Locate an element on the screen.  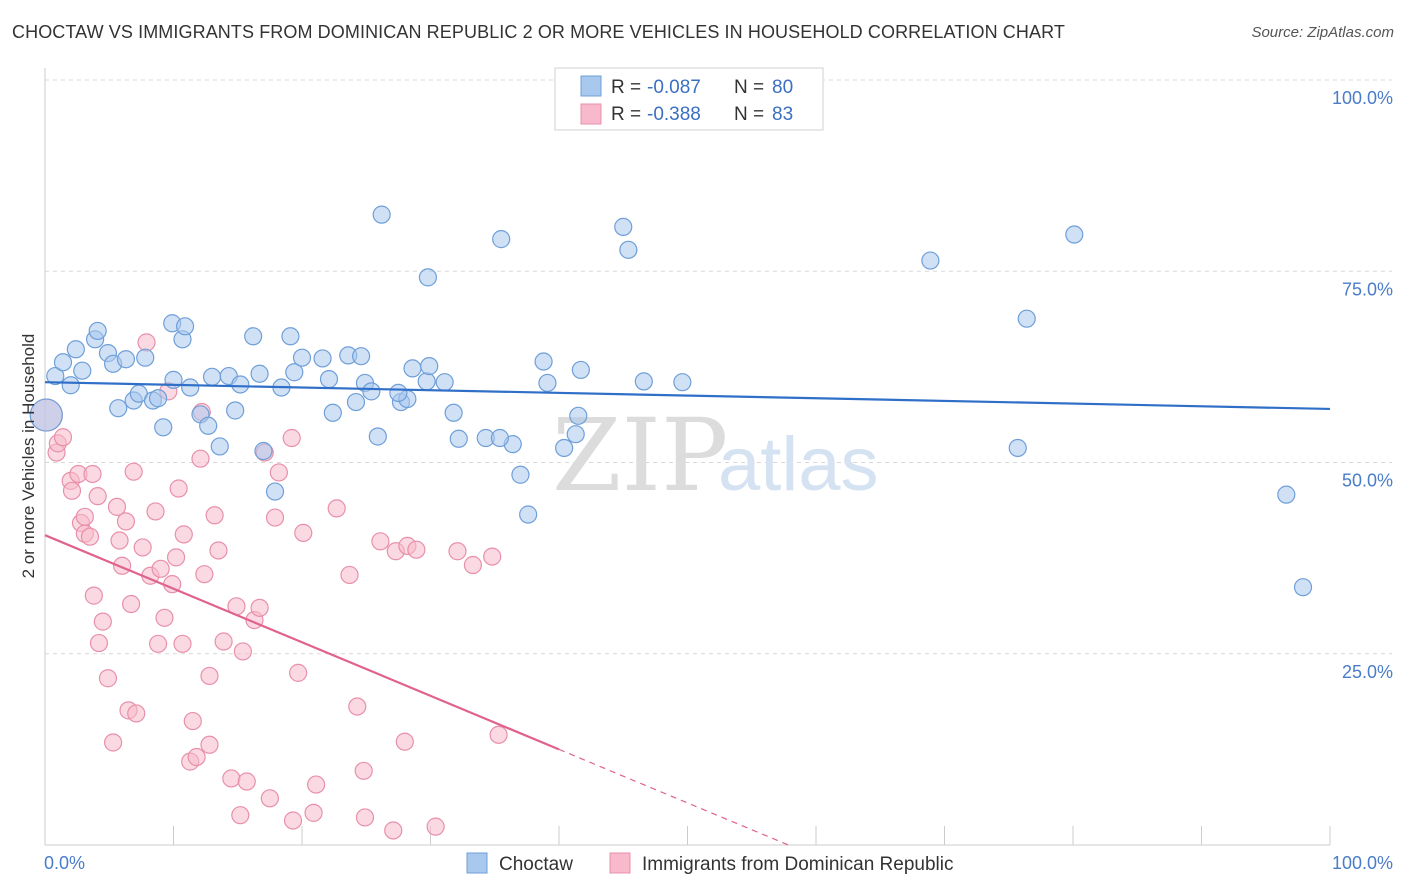
y-tick-label-0: 25.0% is located at coordinates (1367, 672).